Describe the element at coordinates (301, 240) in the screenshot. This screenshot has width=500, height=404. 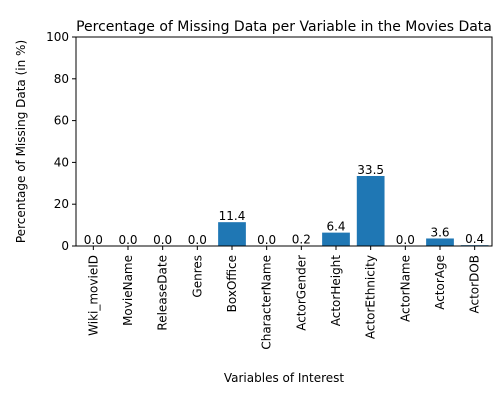
I see `data-label: 0.2` at that location.